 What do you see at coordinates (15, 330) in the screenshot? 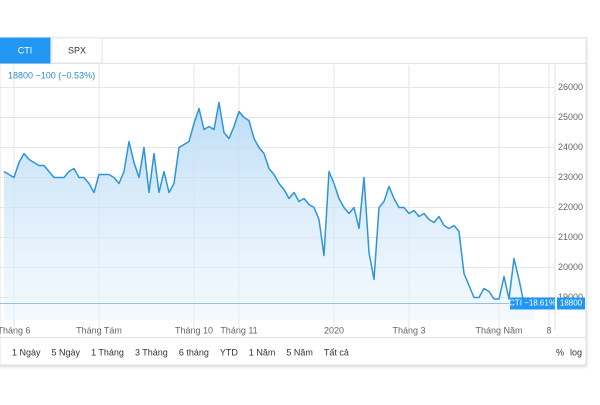
I see `x-tick-label: Tháng 6` at bounding box center [15, 330].